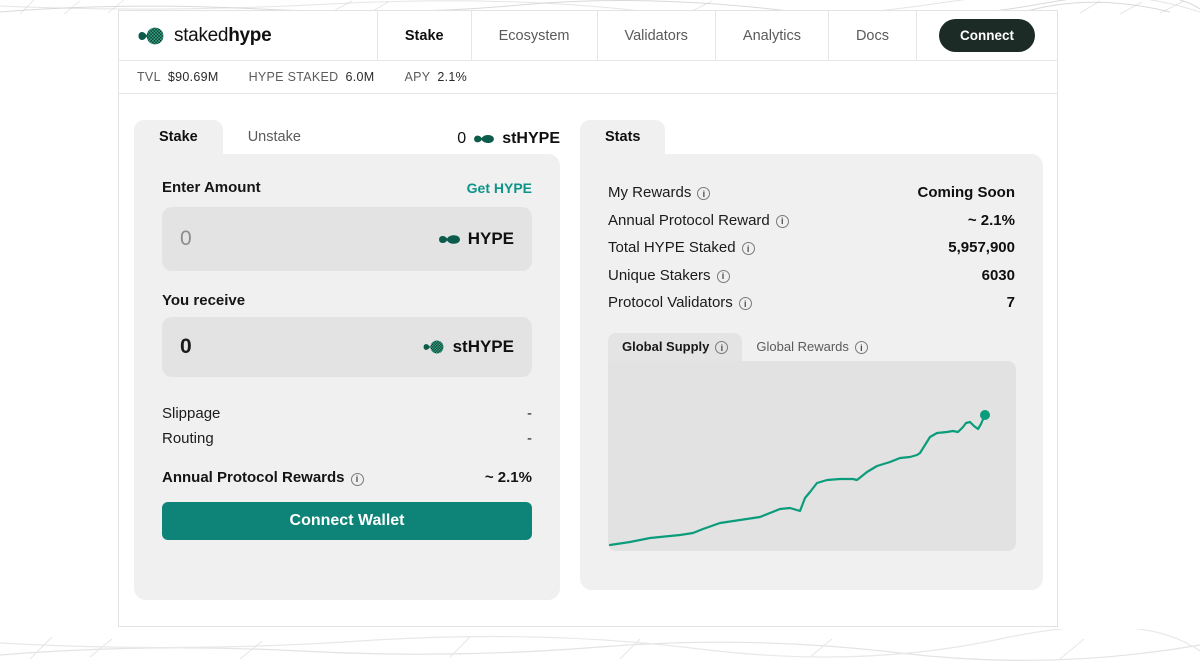 The width and height of the screenshot is (1200, 661). What do you see at coordinates (149, 77) in the screenshot?
I see `stat-tvl-label: TVL` at bounding box center [149, 77].